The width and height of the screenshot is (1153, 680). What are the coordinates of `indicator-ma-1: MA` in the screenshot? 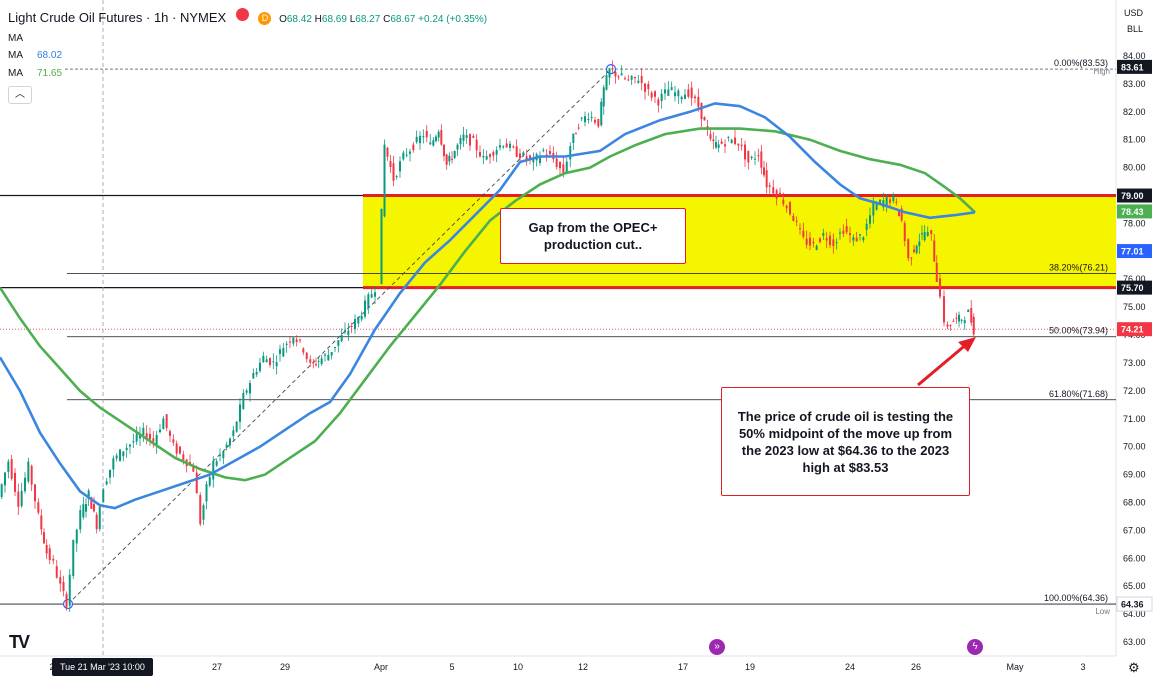 It's located at (15, 38).